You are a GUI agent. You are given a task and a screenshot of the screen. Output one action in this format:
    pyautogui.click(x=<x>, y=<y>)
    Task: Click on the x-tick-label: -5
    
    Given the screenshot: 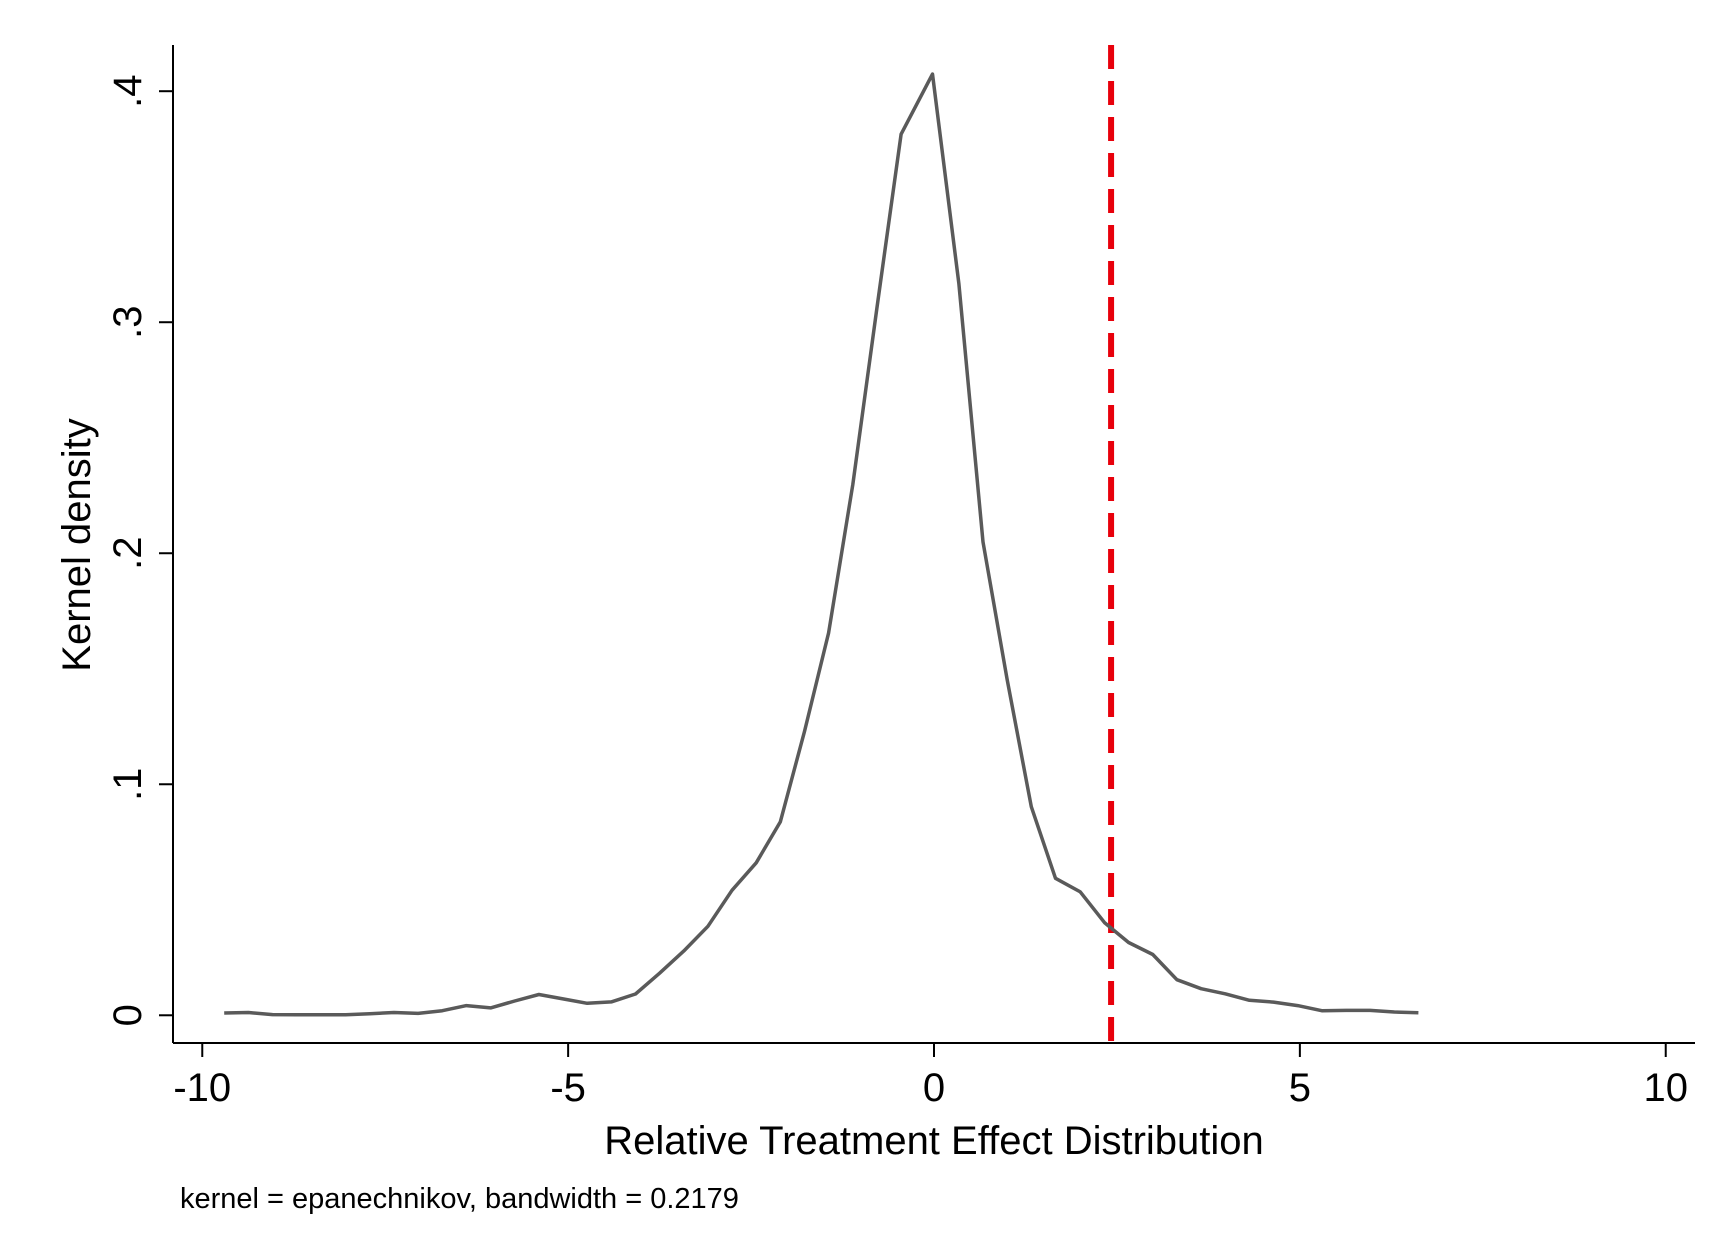 What is the action you would take?
    pyautogui.click(x=568, y=1088)
    